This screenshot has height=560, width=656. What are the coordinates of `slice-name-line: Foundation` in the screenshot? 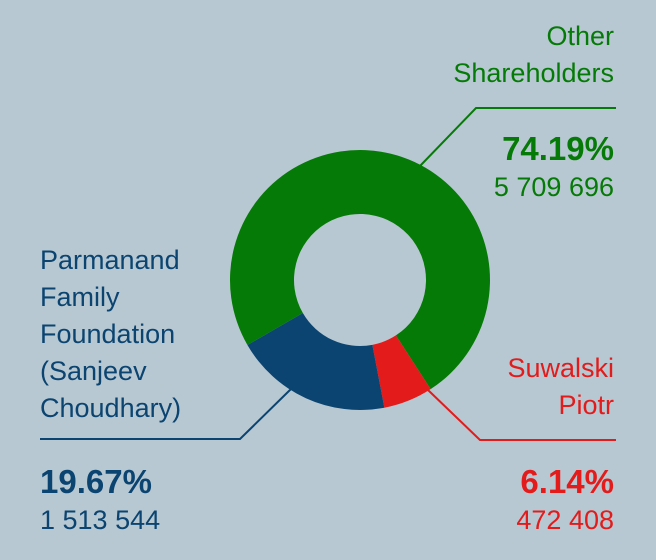 It's located at (108, 334).